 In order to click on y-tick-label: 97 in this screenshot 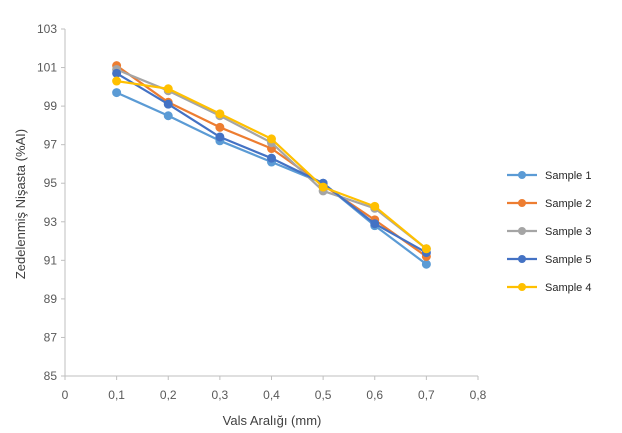, I will do `click(51, 145)`.